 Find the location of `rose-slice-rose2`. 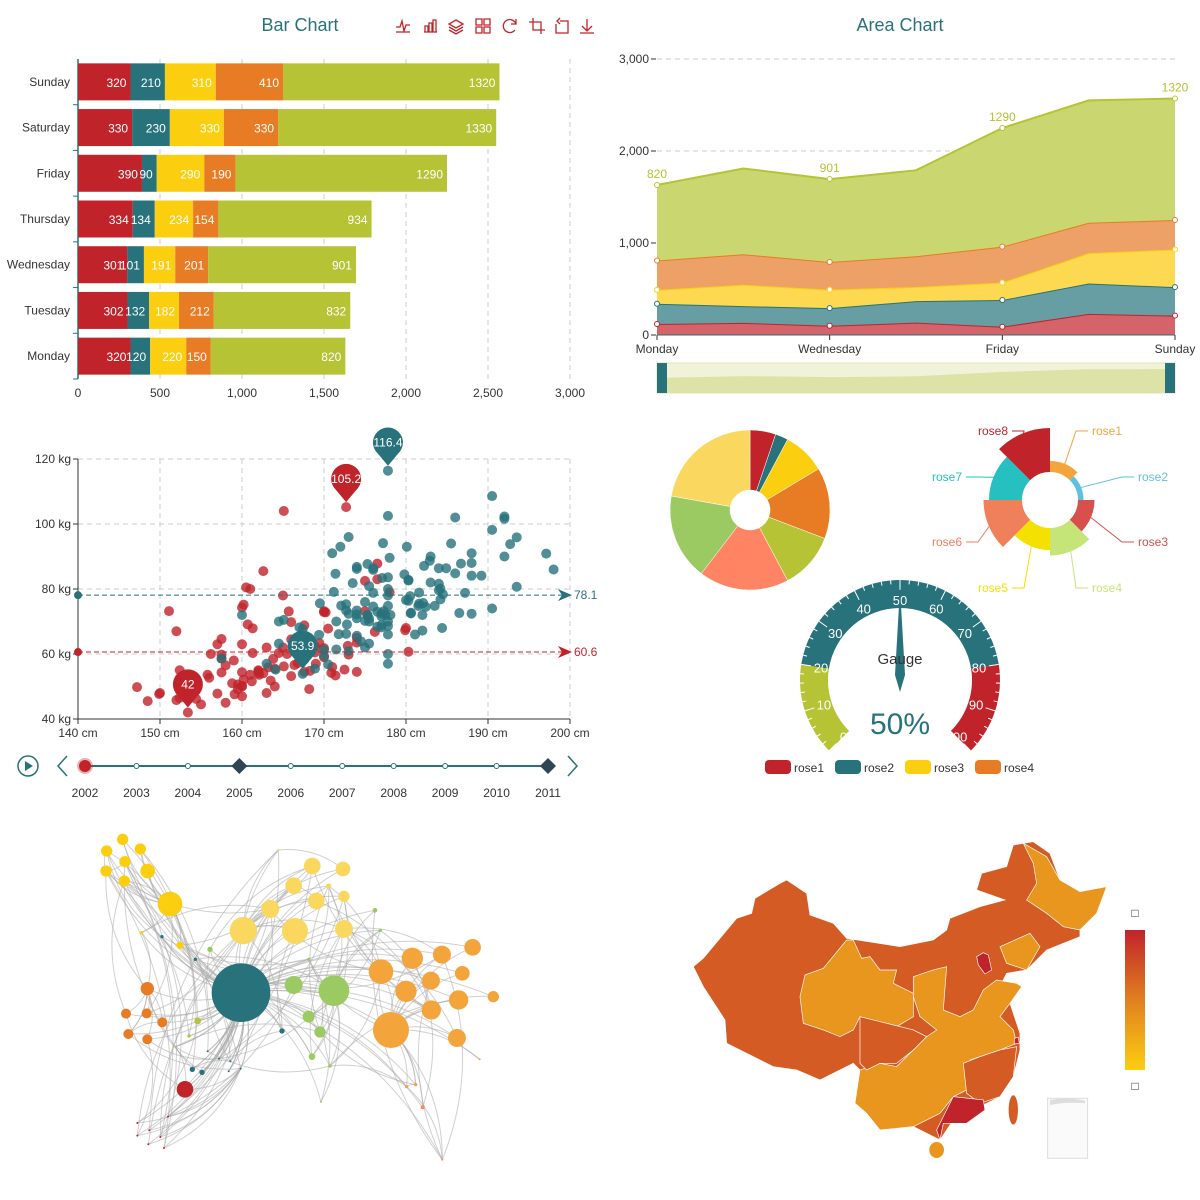

rose-slice-rose2 is located at coordinates (1076, 488).